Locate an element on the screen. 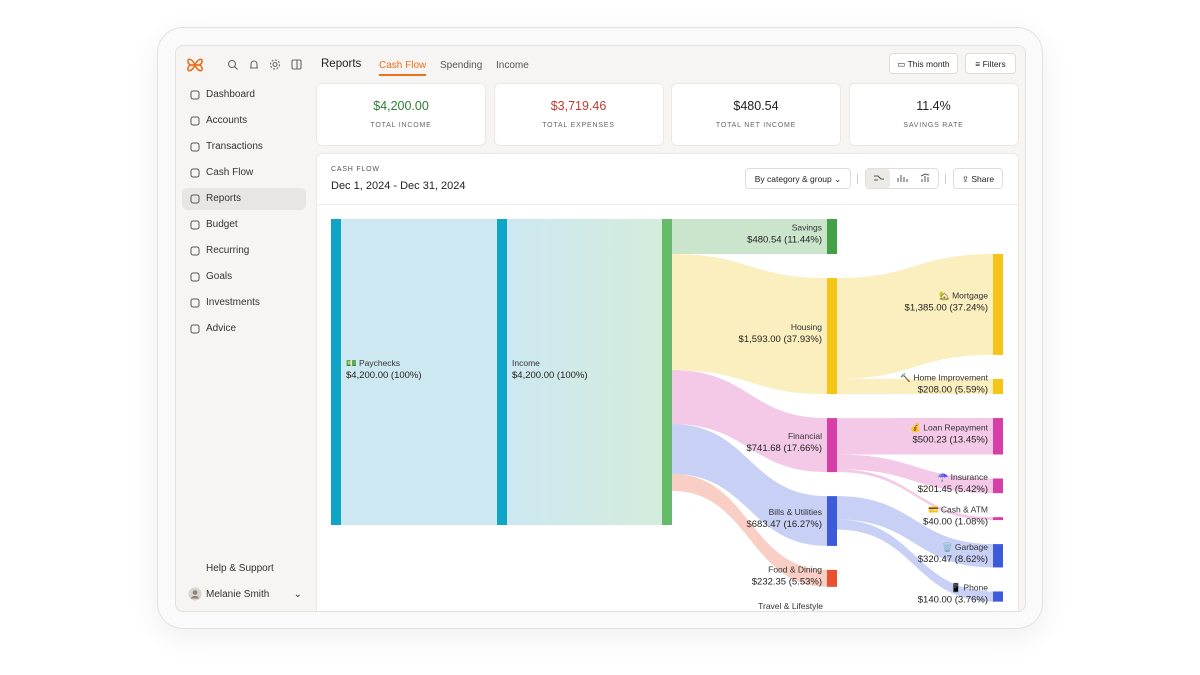  stat-label: SAVINGS RATE is located at coordinates (933, 125).